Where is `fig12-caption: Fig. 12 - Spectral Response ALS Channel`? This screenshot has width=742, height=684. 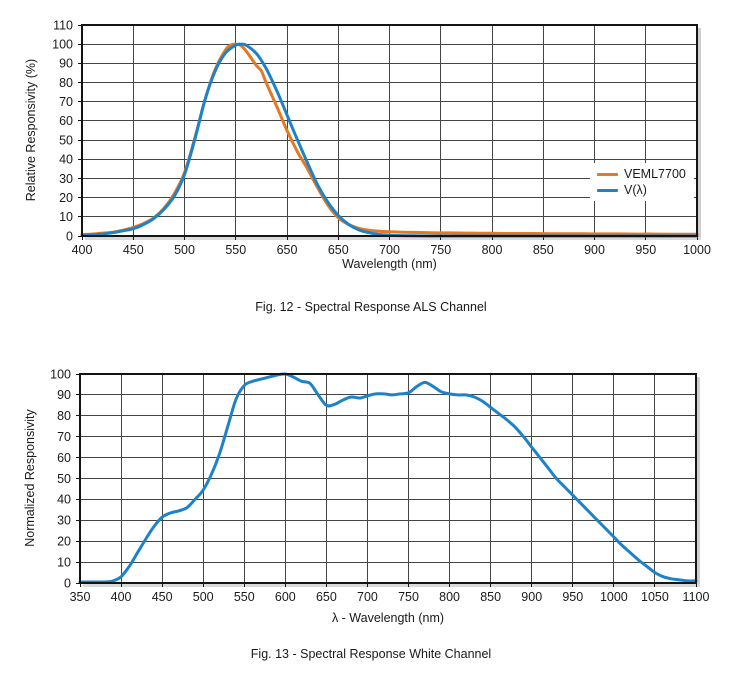
fig12-caption: Fig. 12 - Spectral Response ALS Channel is located at coordinates (371, 307).